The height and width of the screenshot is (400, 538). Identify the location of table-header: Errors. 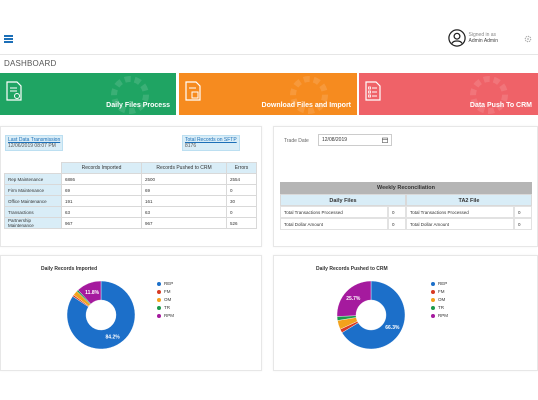
(241, 168).